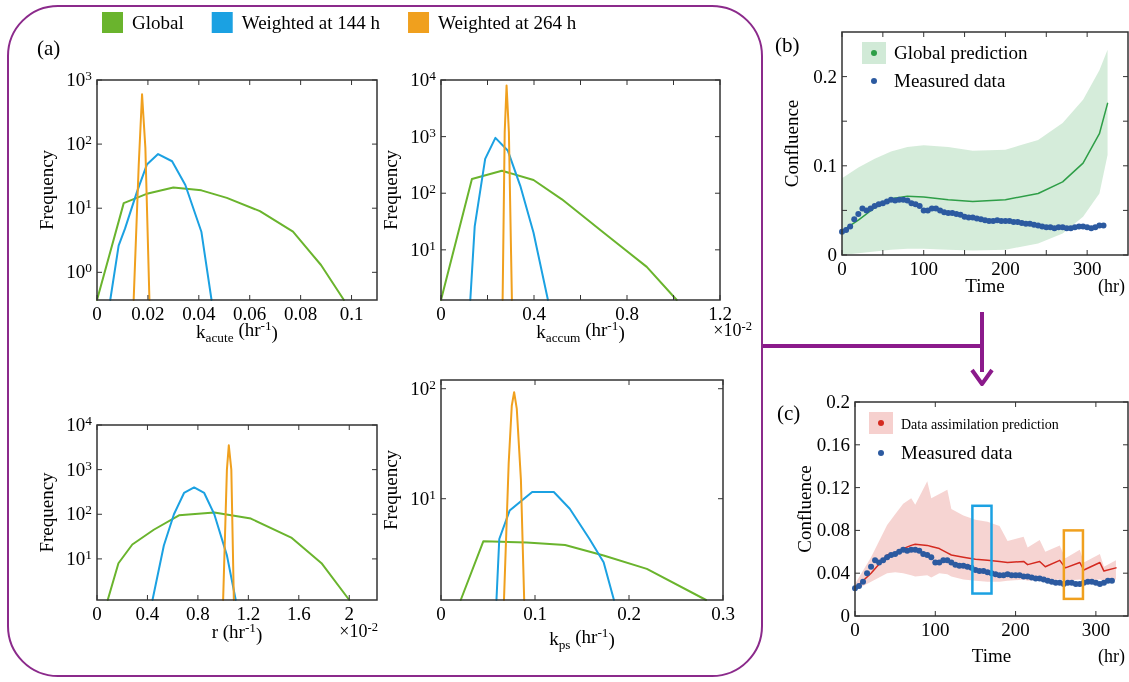  I want to click on legend-label: Global prediction, so click(961, 52).